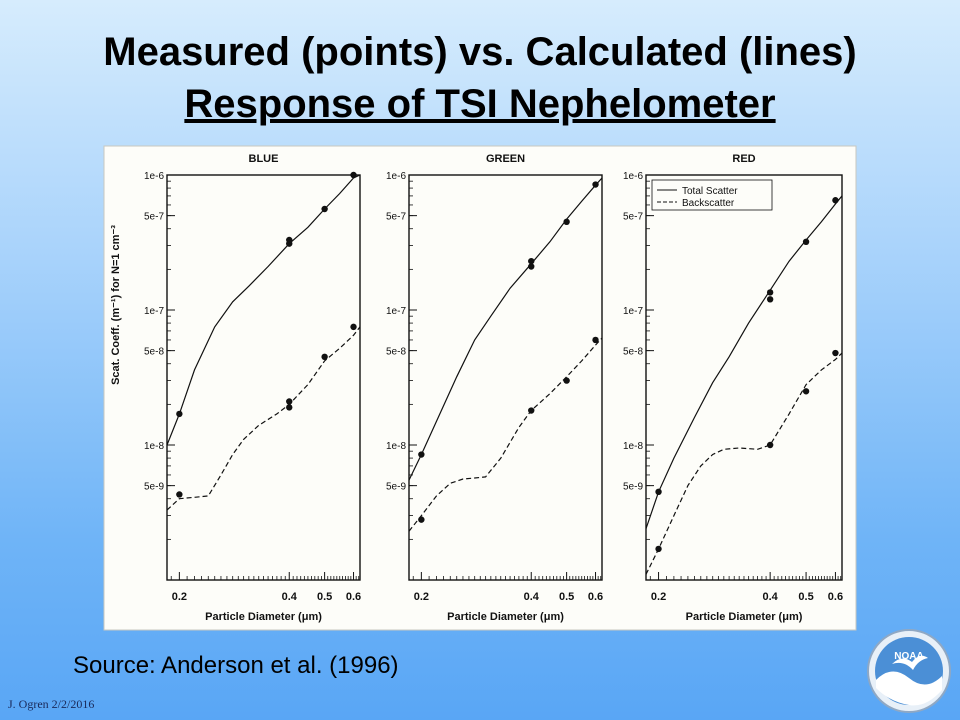 The height and width of the screenshot is (720, 960). I want to click on source-citation: Source: Anderson et al. (1996), so click(236, 665).